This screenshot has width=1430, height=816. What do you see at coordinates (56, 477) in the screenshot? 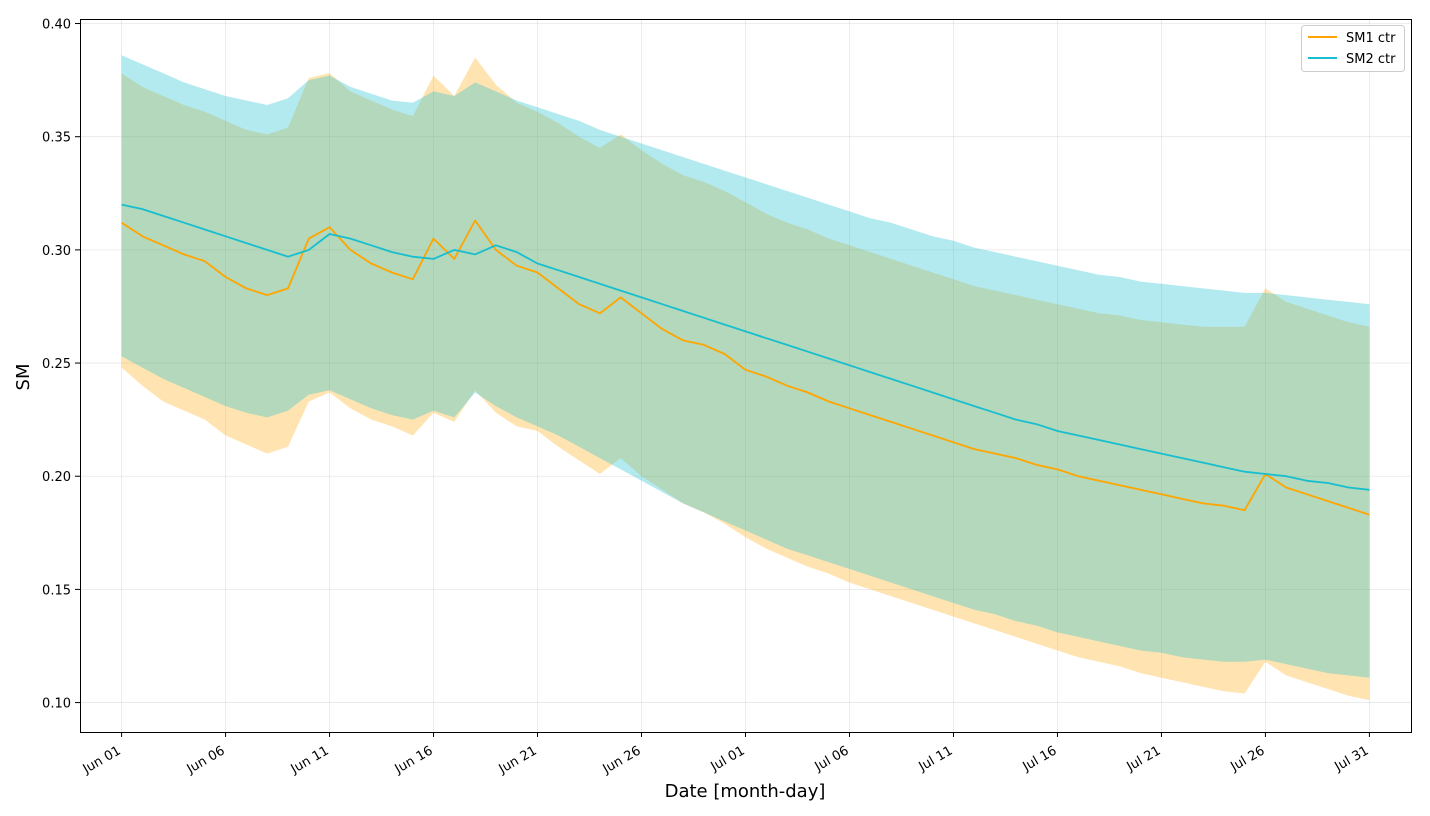
I see `y-tick-label: 0.20` at bounding box center [56, 477].